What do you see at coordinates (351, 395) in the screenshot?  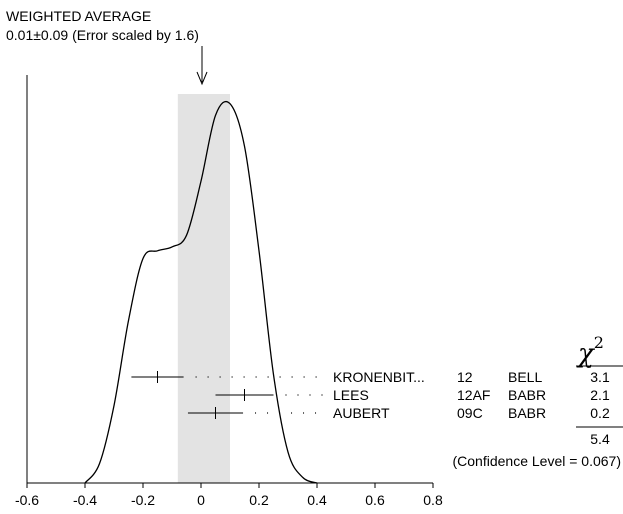 I see `measurement-author: LEES` at bounding box center [351, 395].